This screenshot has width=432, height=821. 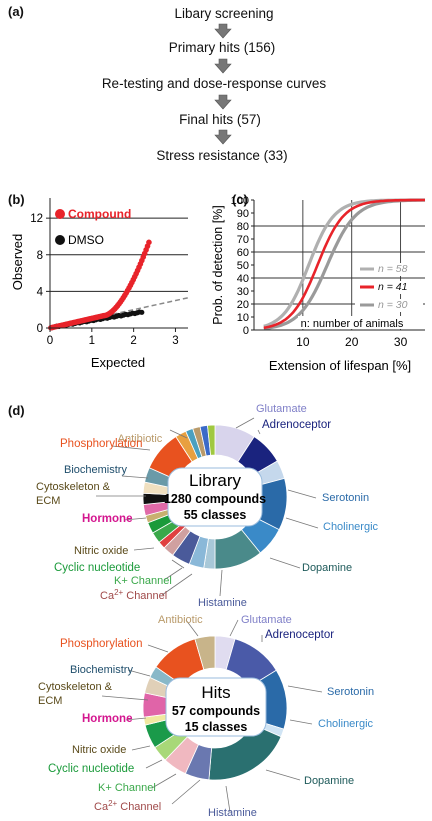 I want to click on hits-label-antibiotic: Antibiotic, so click(x=180, y=620).